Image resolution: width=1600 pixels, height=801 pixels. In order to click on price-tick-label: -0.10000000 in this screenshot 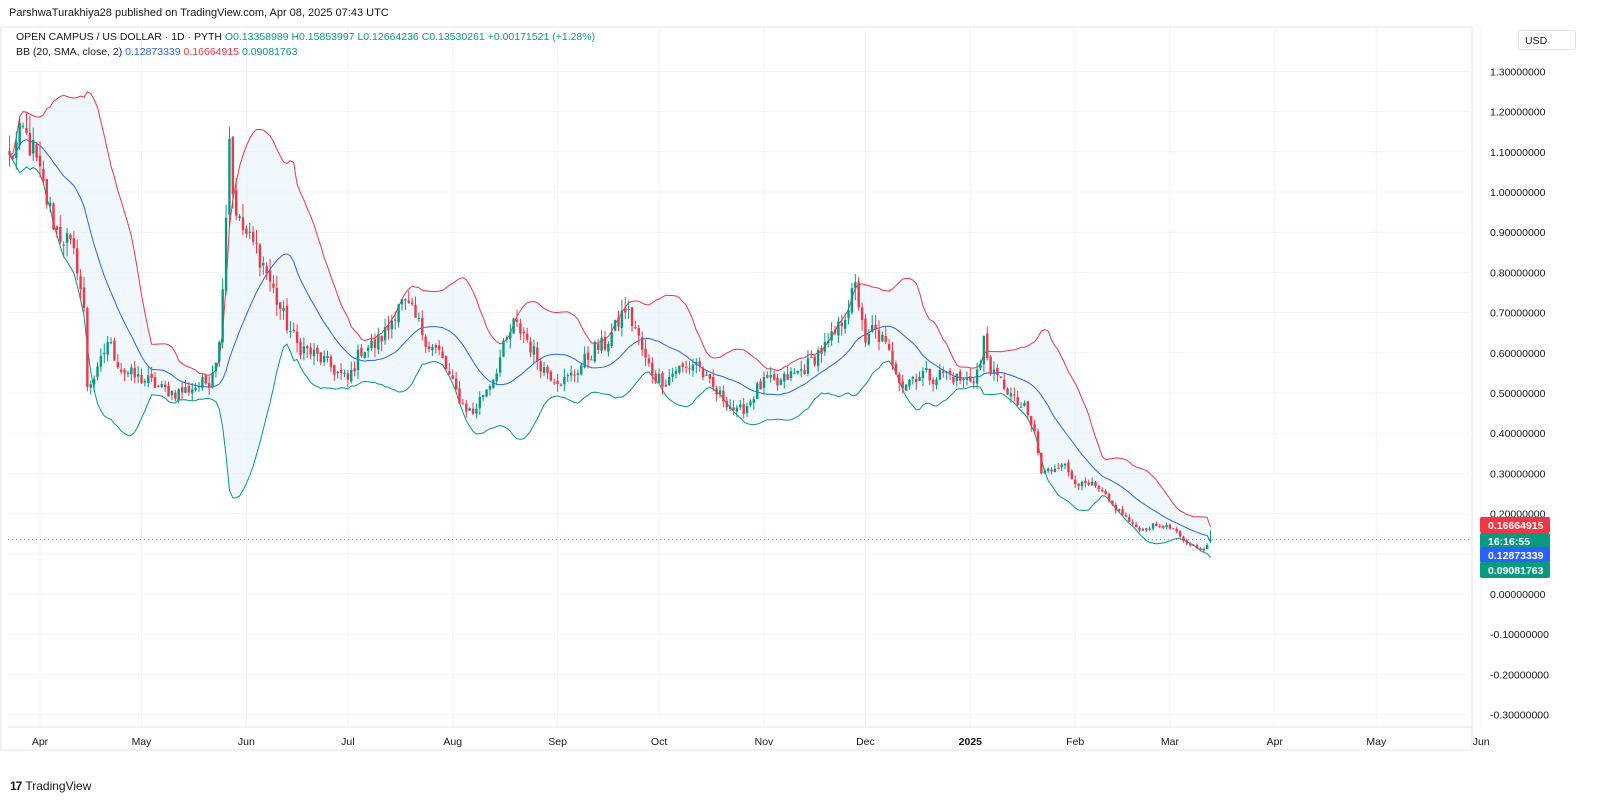, I will do `click(1519, 635)`.